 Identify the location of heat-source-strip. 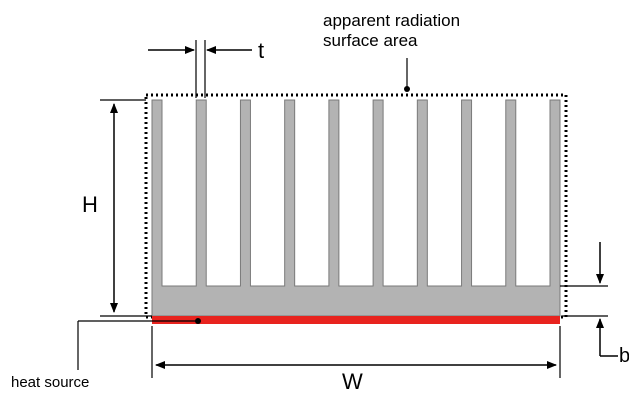
(356, 320).